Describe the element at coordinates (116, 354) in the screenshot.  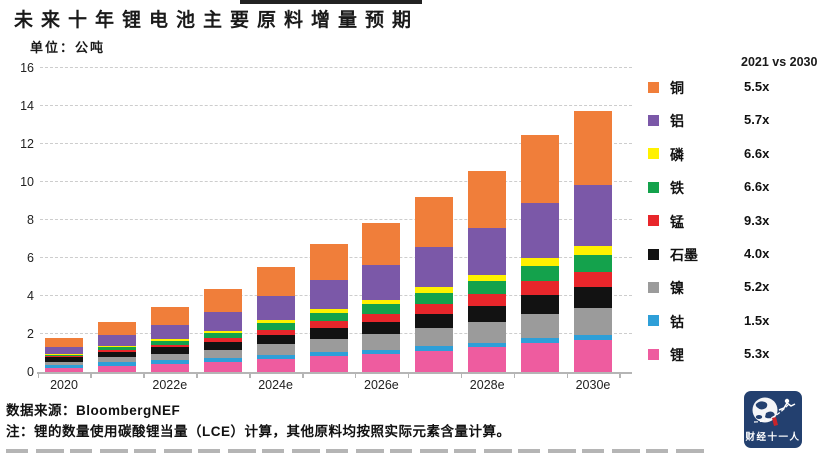
I see `bar-2021-segment-石墨` at that location.